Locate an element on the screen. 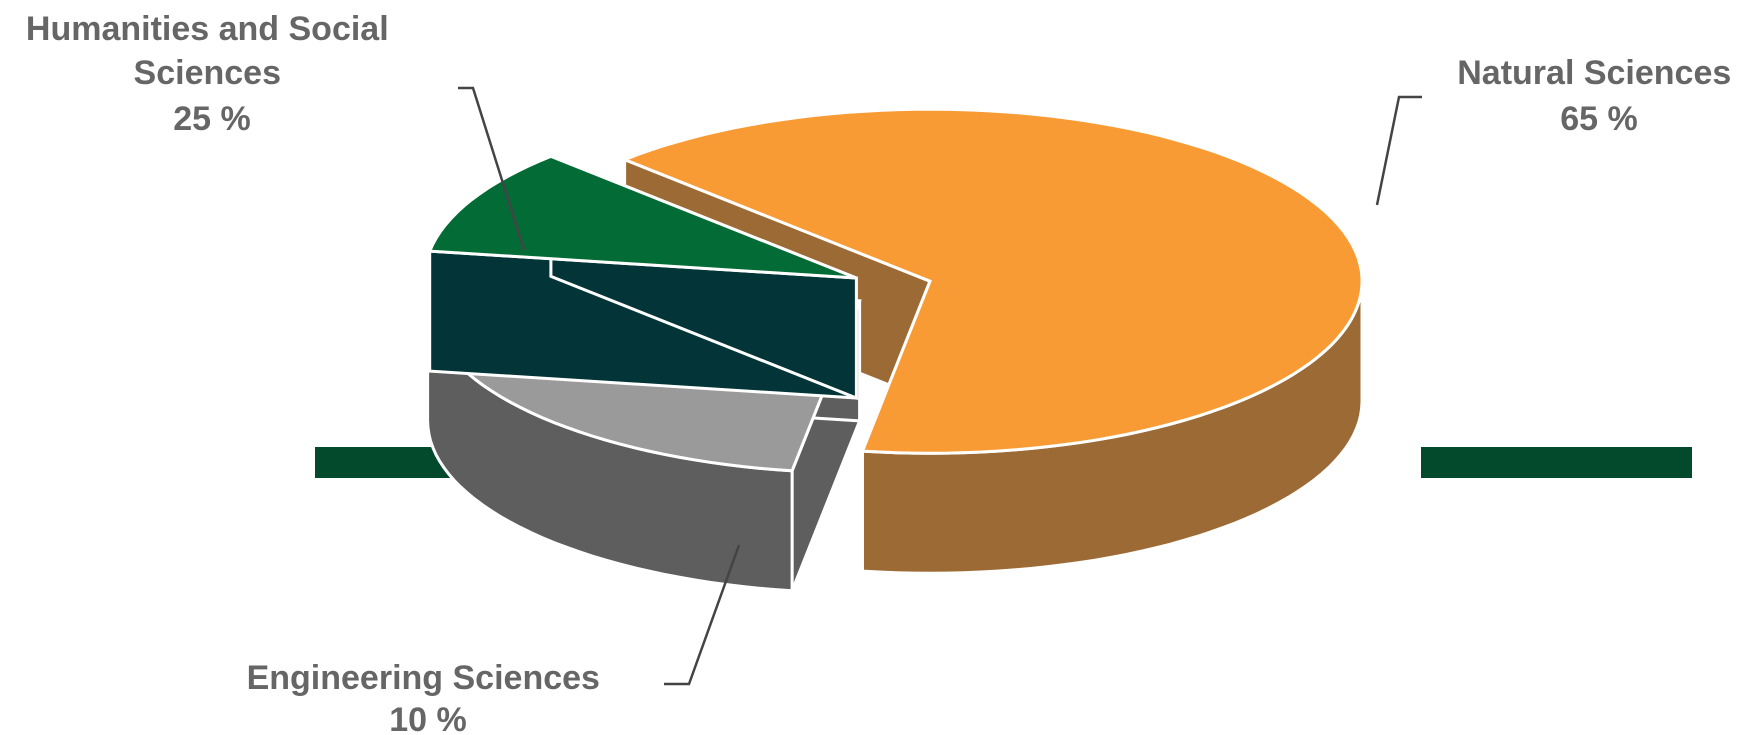 The width and height of the screenshot is (1754, 735). label-humanities-social-sciences: Humanities and Social Sciences 25 % is located at coordinates (212, 74).